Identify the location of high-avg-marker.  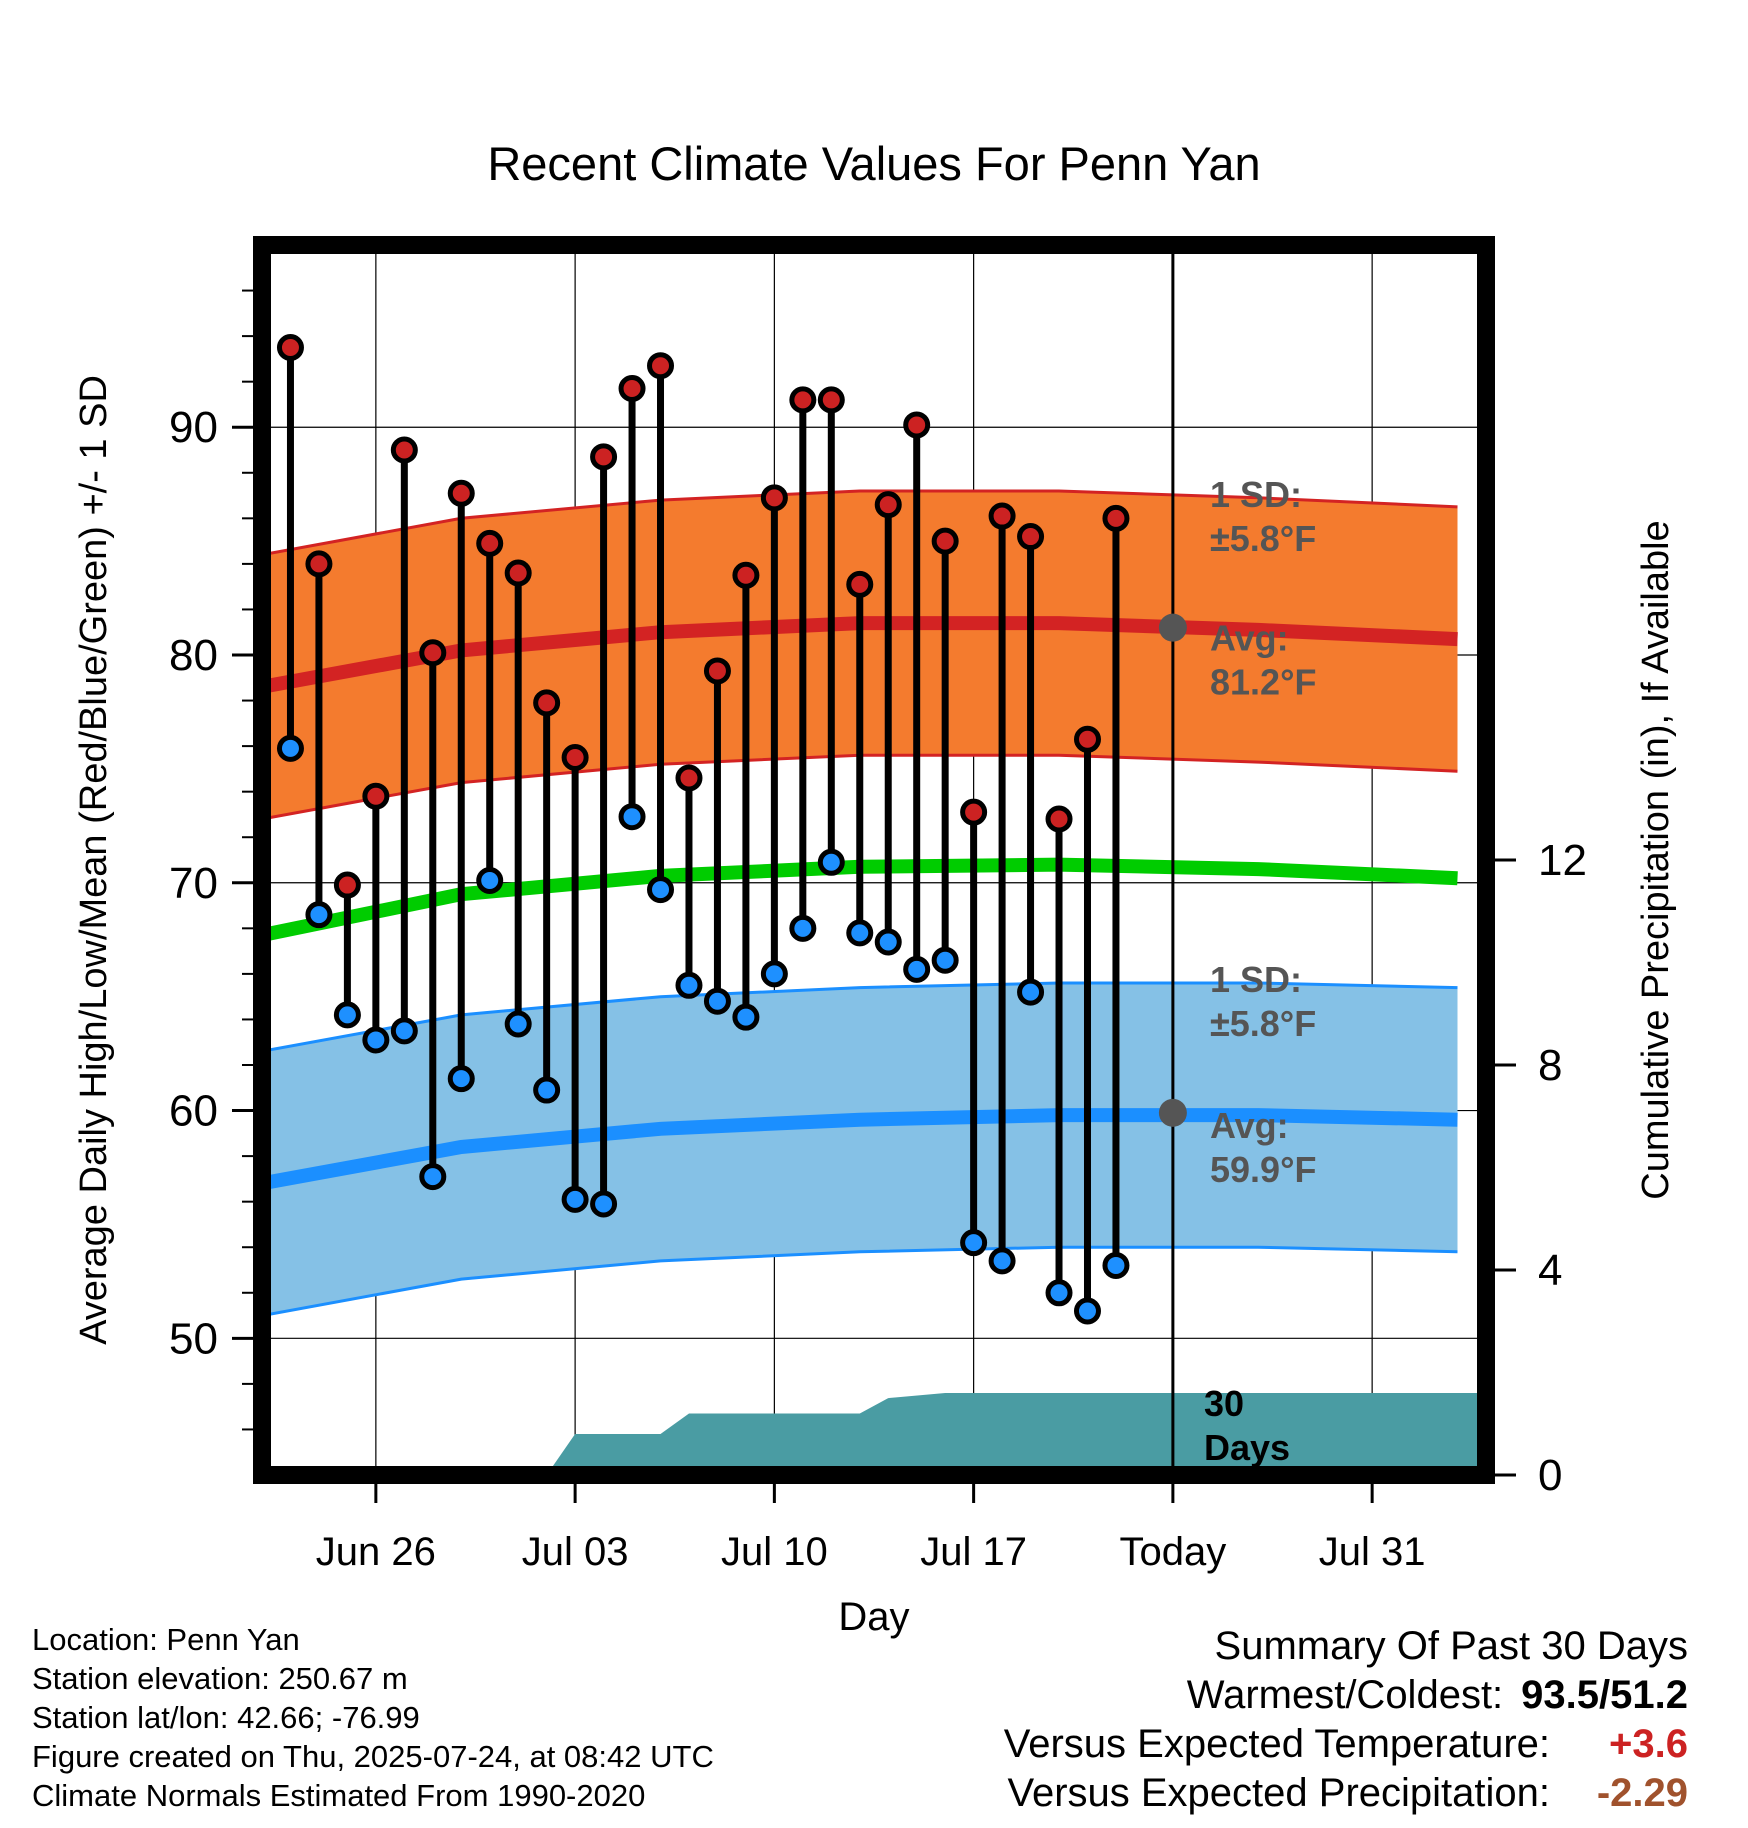
(1172, 627).